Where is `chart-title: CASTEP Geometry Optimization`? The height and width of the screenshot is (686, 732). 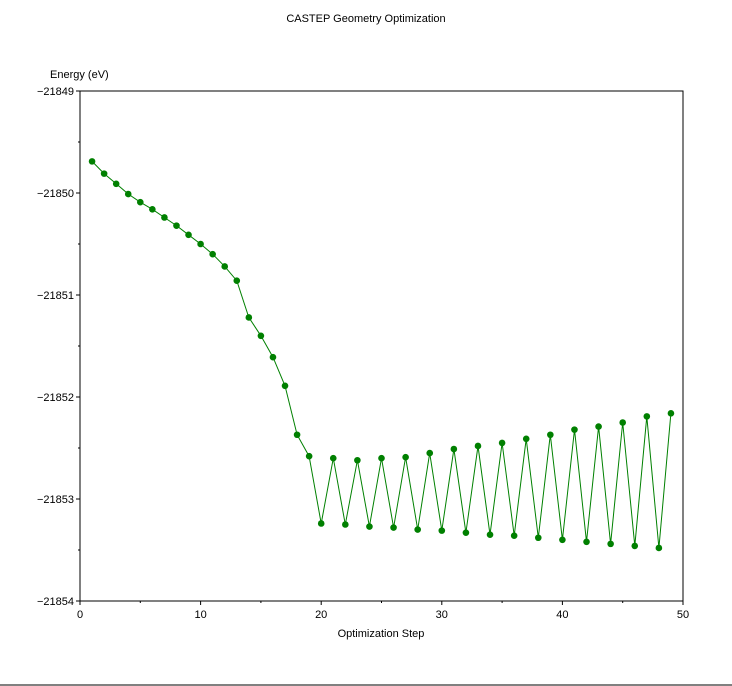
chart-title: CASTEP Geometry Optimization is located at coordinates (365, 19).